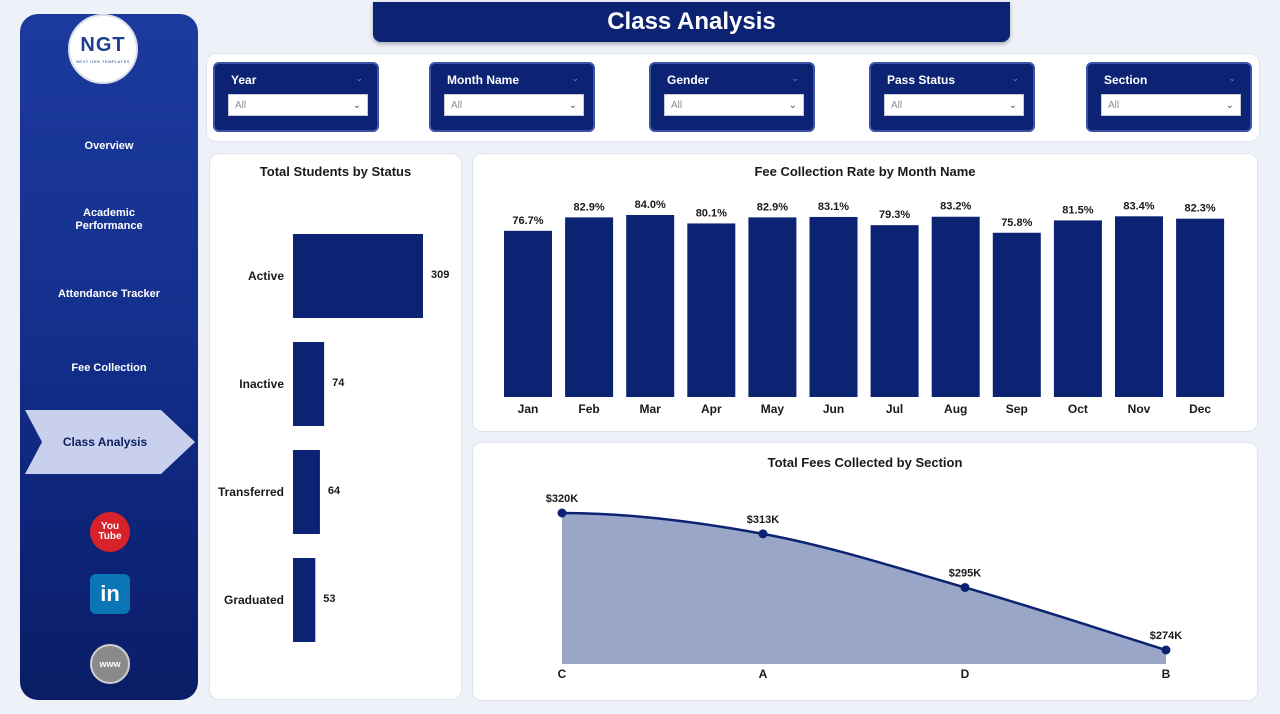  I want to click on rate-value-label: 84.0%, so click(650, 205).